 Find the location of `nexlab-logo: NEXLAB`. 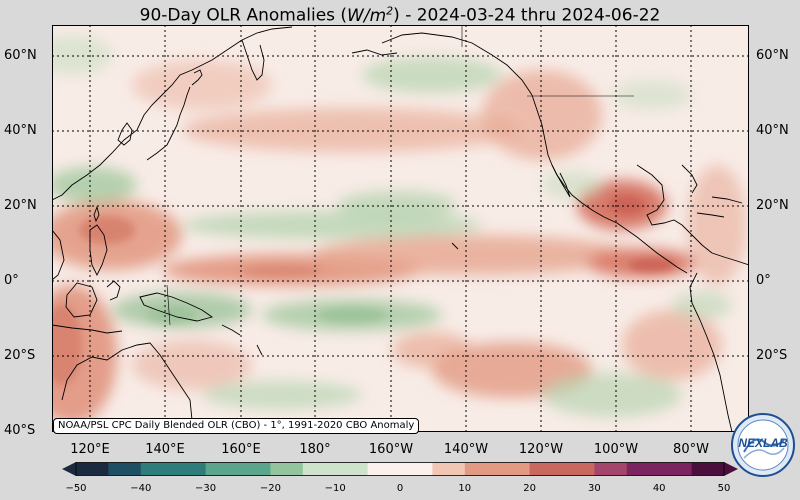

nexlab-logo: NEXLAB is located at coordinates (763, 445).